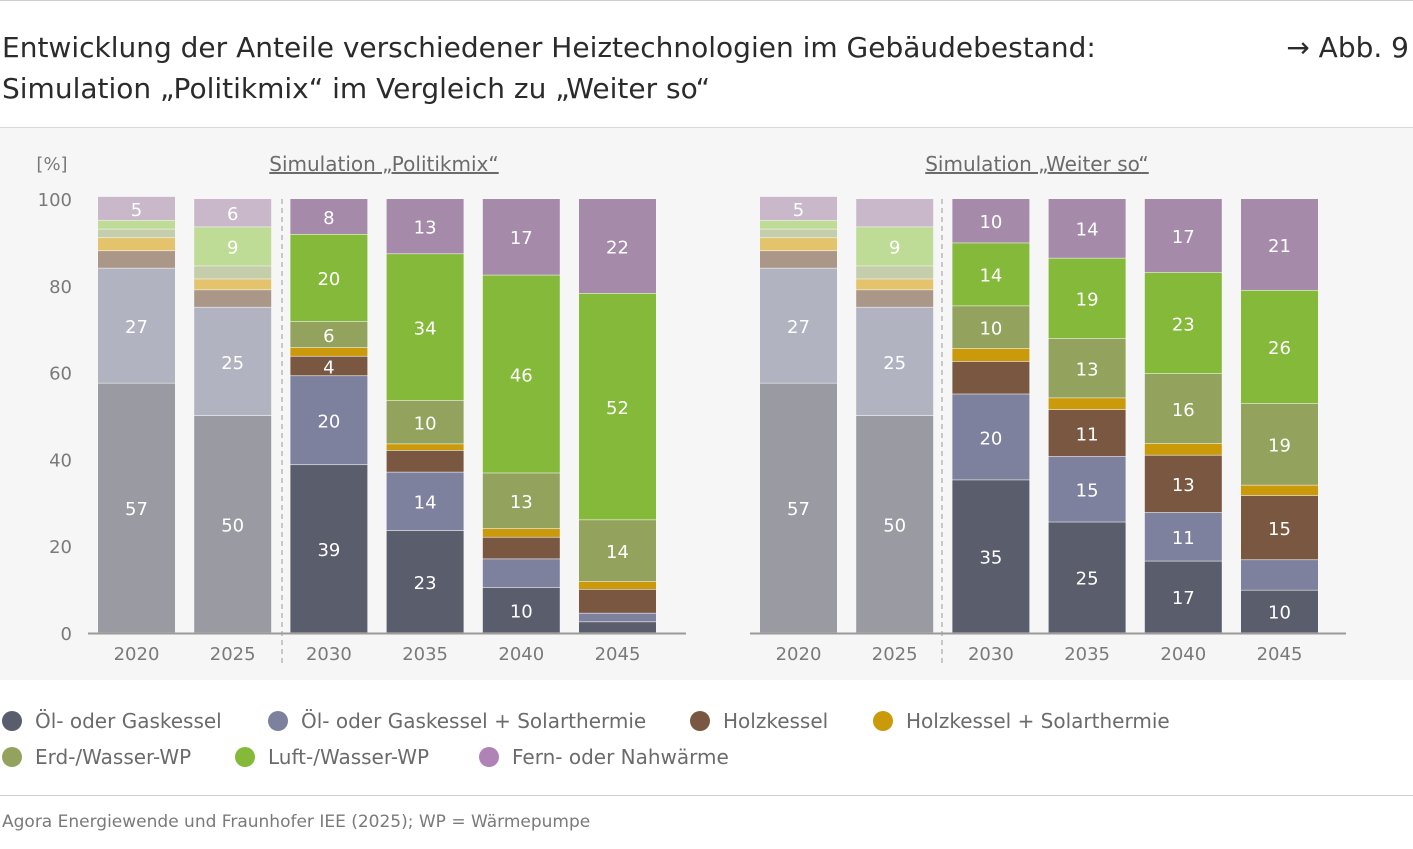  I want to click on data-label-weiter-so-2020-oil_gas: 57, so click(798, 509).